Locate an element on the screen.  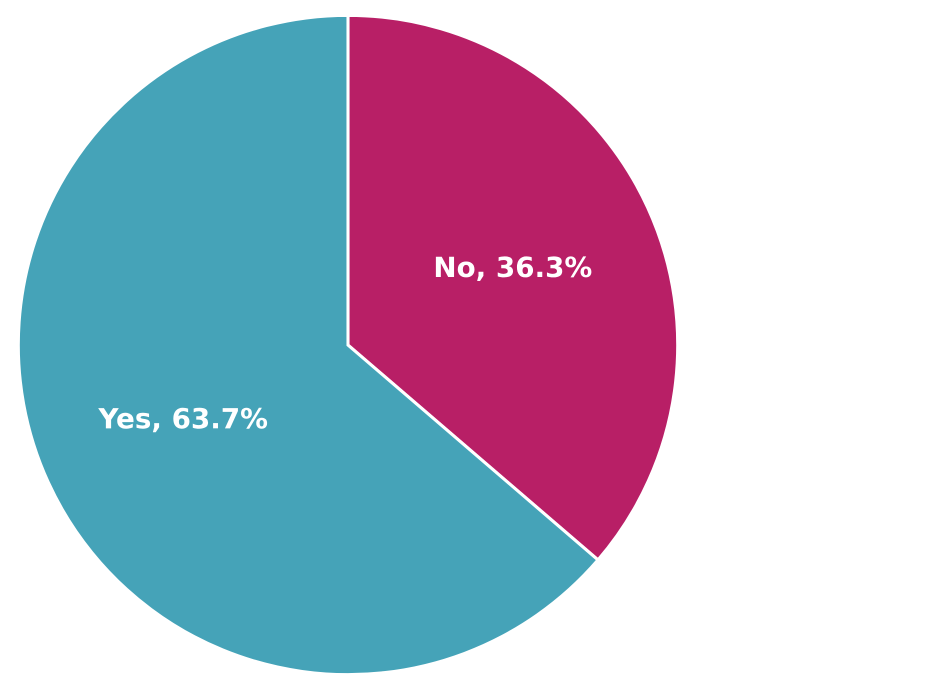
slice-label: No, 36.3% is located at coordinates (514, 268).